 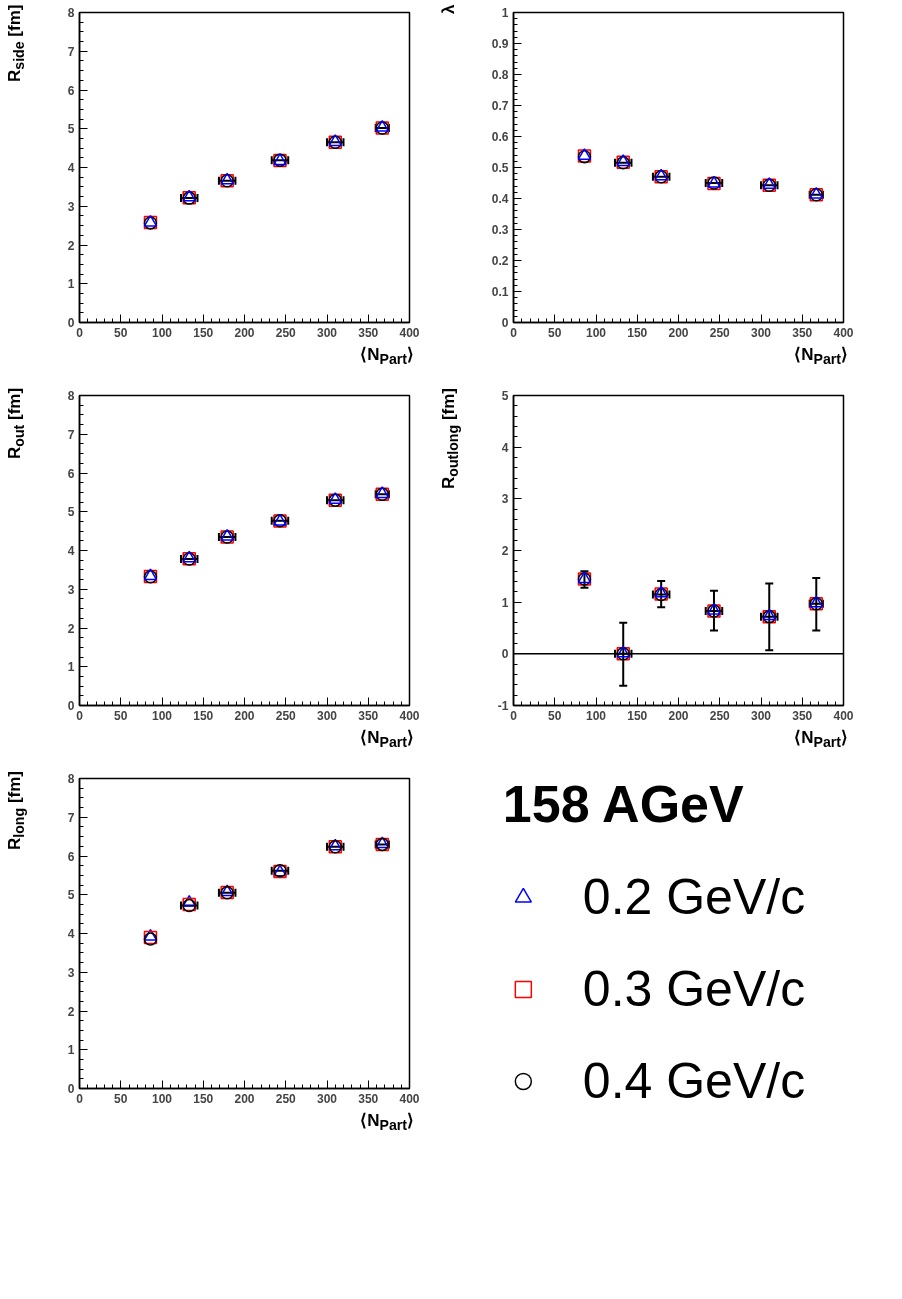 I want to click on y-tick-label: 0.1, so click(x=500, y=292).